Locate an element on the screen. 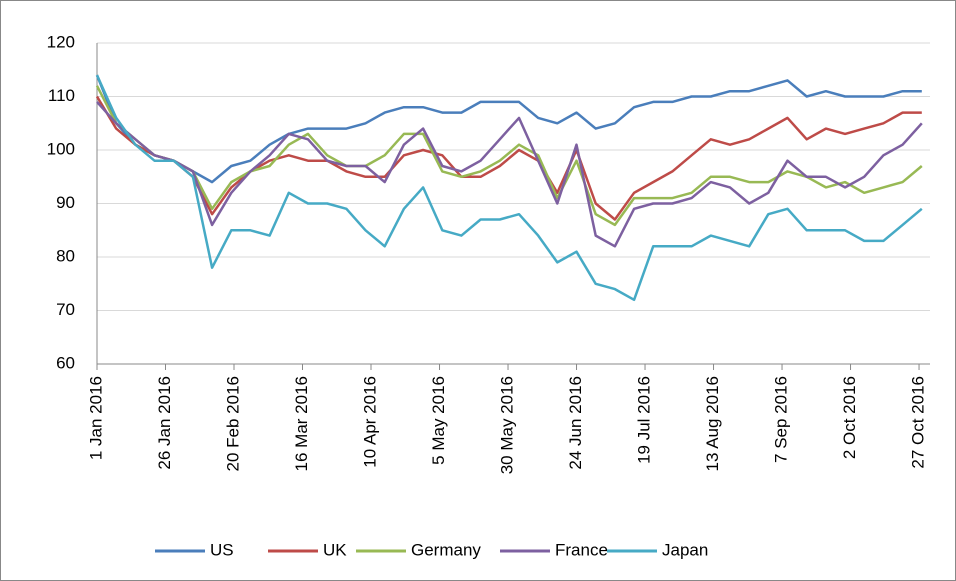 The height and width of the screenshot is (581, 956). x-tick-label: 10 Apr 2016 is located at coordinates (369, 422).